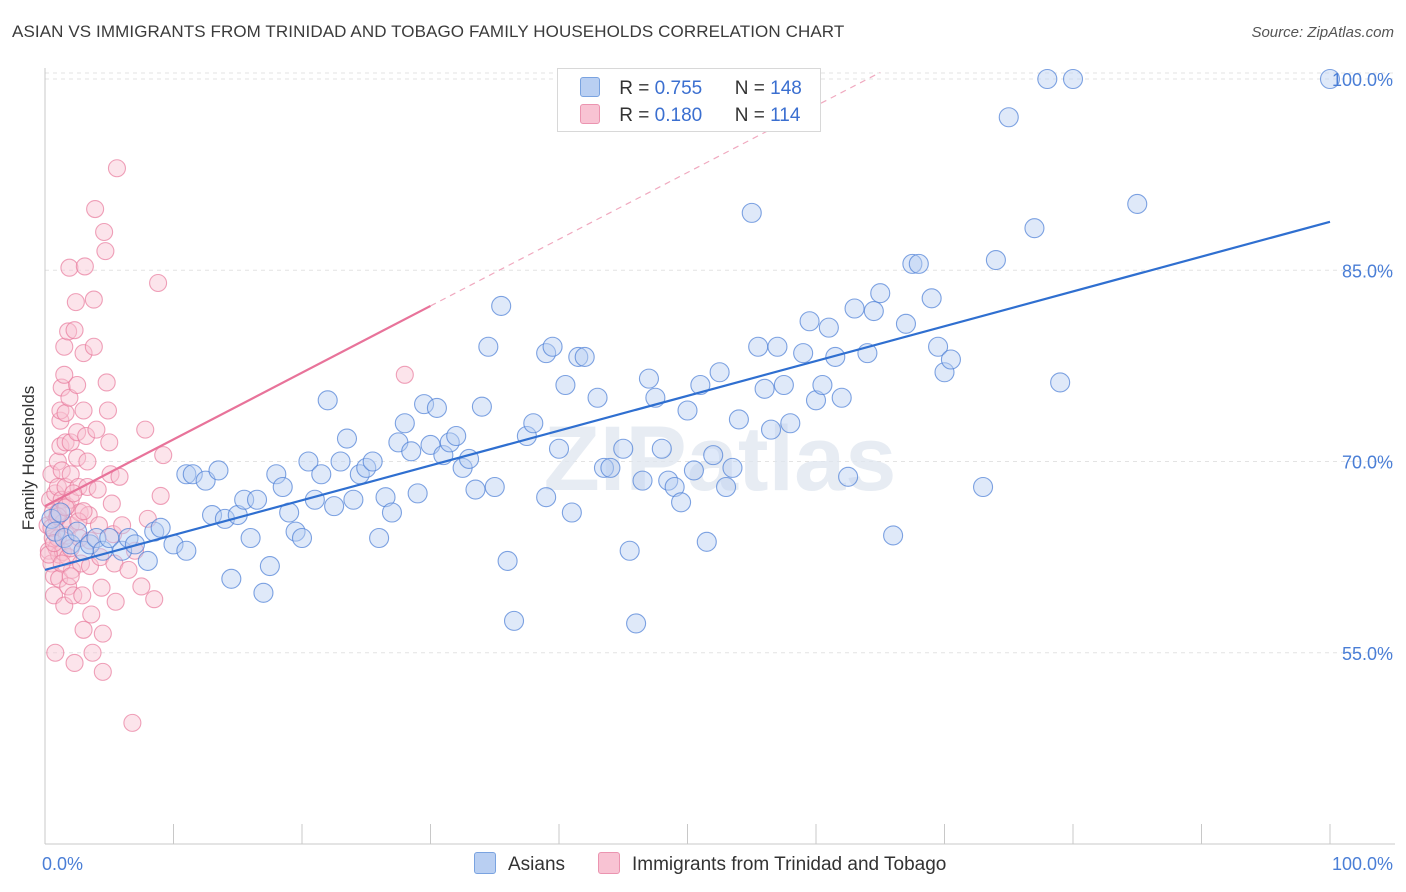 The width and height of the screenshot is (1406, 892). I want to click on immigrants-trend-line, so click(238, 406).